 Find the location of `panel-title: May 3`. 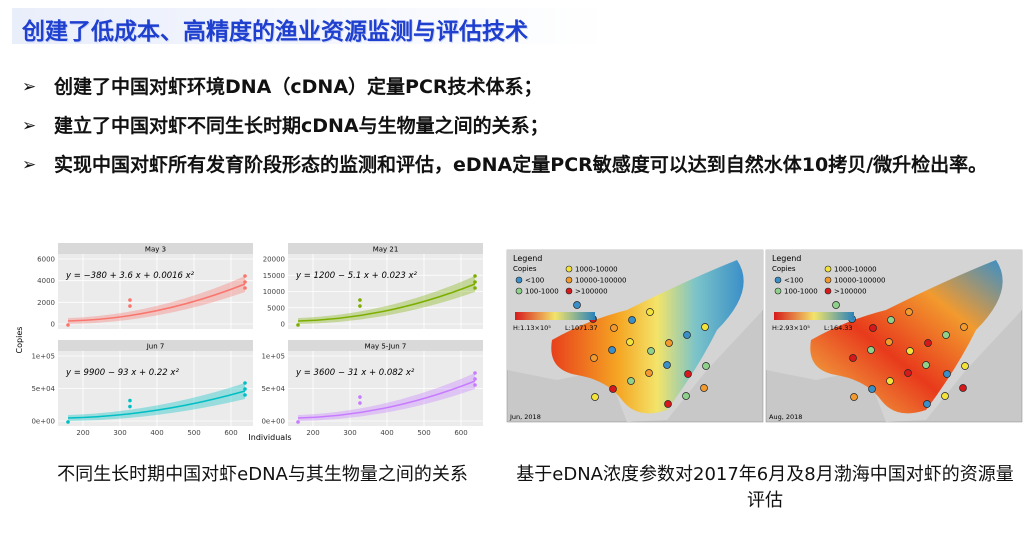

panel-title: May 3 is located at coordinates (155, 250).